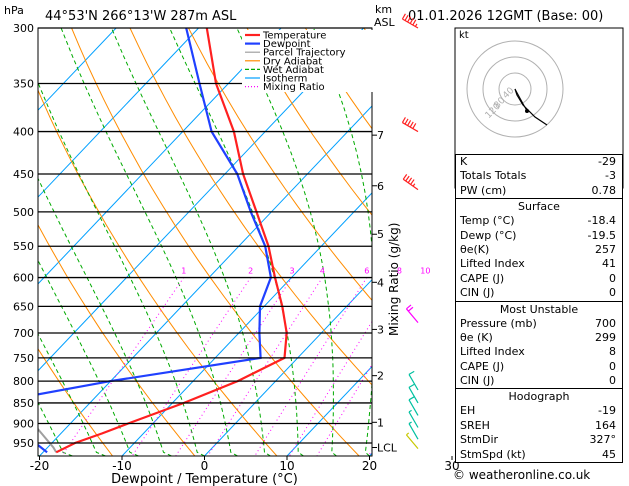 The width and height of the screenshot is (629, 486). I want to click on hodograph-ring, so click(515, 89).